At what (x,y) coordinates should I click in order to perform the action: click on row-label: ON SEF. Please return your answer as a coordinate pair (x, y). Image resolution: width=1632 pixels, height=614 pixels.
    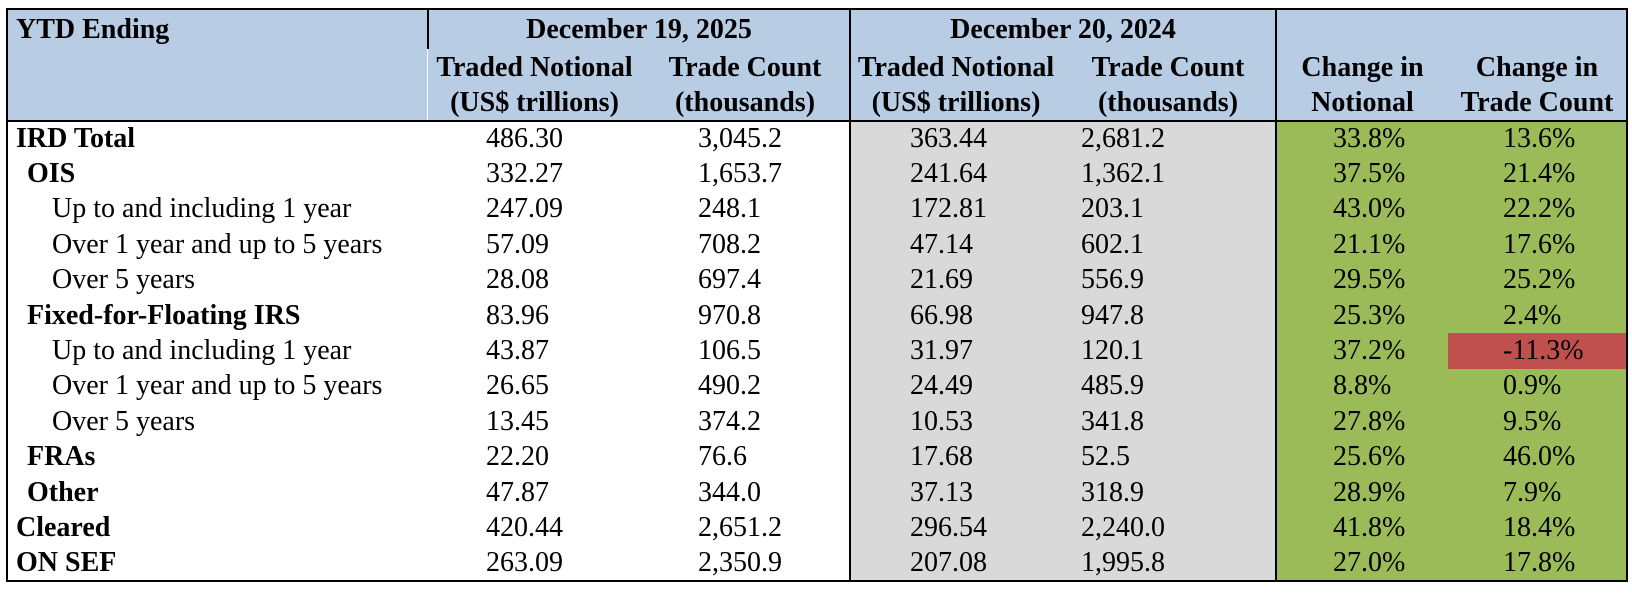
    Looking at the image, I should click on (66, 562).